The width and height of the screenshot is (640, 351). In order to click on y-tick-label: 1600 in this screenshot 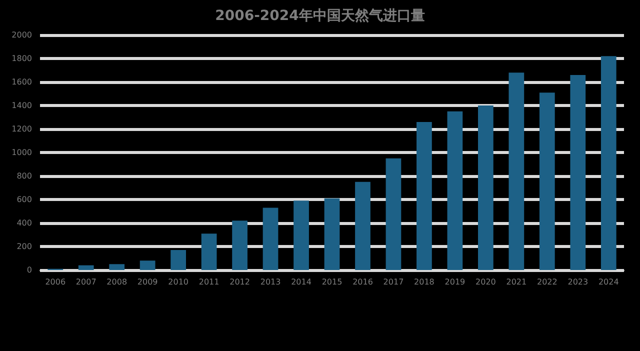, I will do `click(22, 82)`.